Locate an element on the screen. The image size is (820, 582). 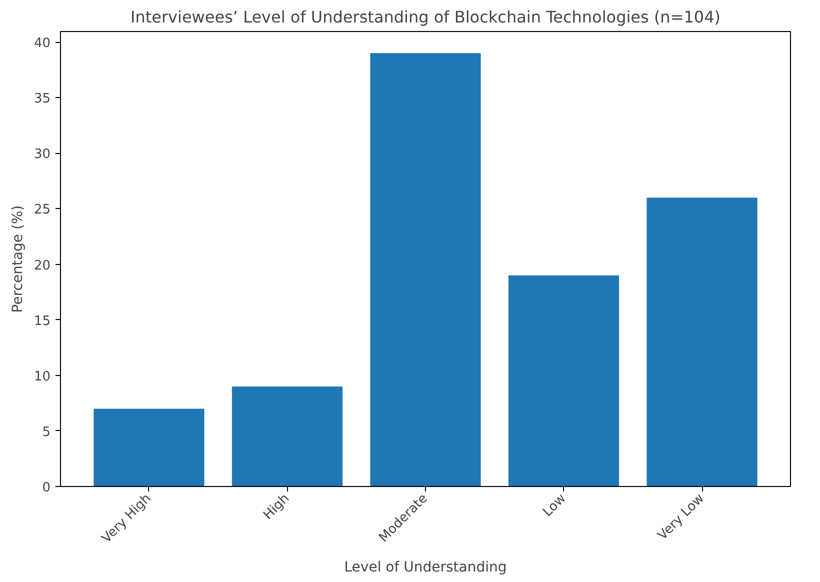
y-tick-label: 20 is located at coordinates (42, 266).